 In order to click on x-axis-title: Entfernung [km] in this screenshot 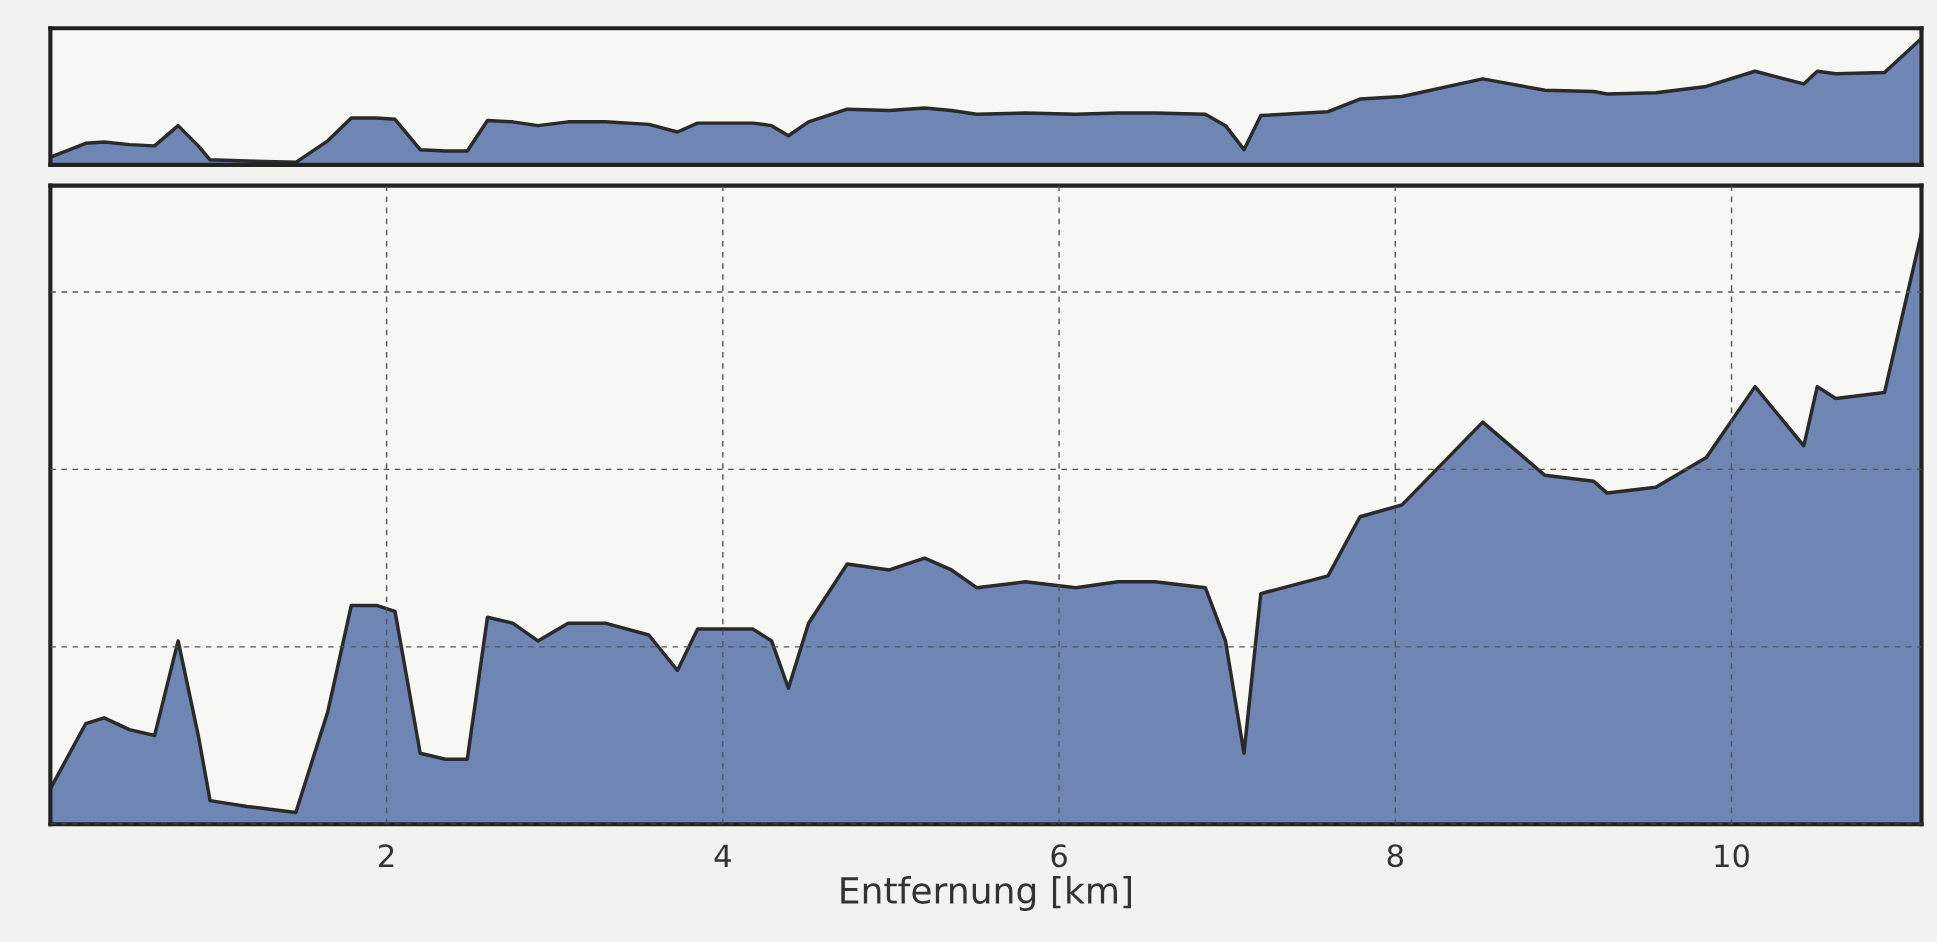, I will do `click(986, 893)`.